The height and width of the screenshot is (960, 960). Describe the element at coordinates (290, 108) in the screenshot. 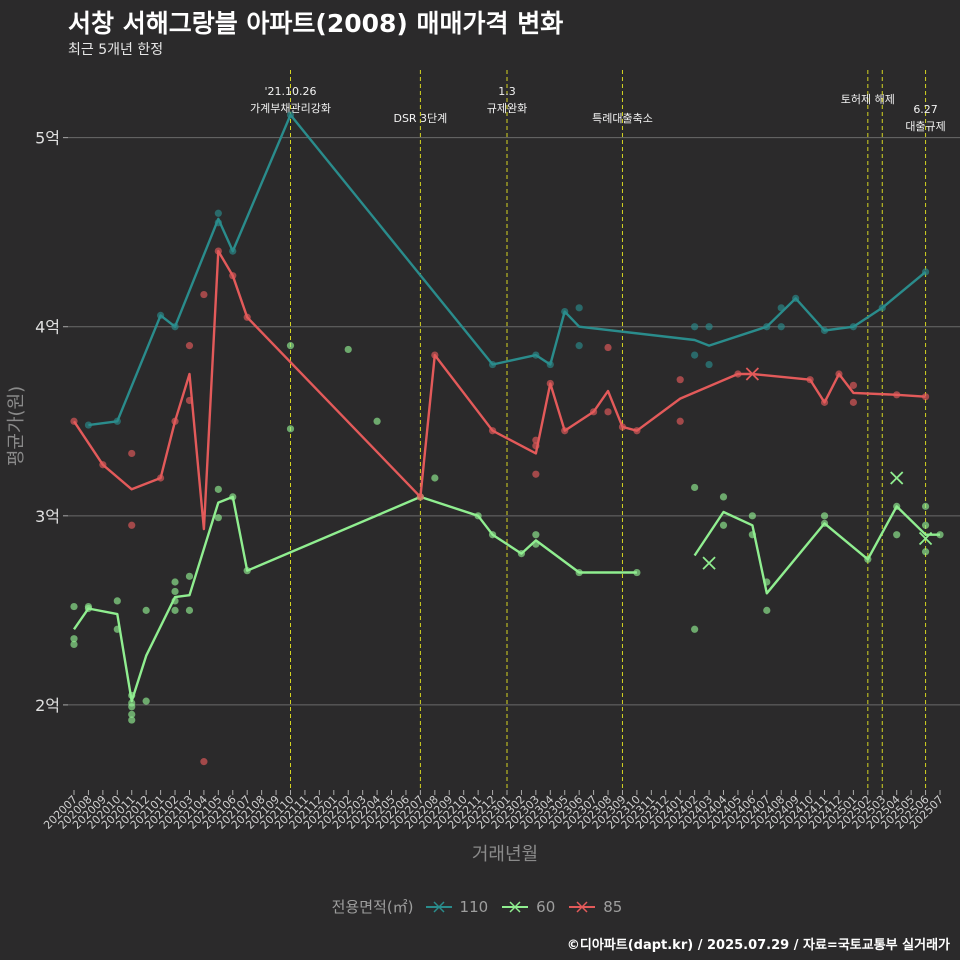

I see `event-label: 가계부채관리강화` at that location.